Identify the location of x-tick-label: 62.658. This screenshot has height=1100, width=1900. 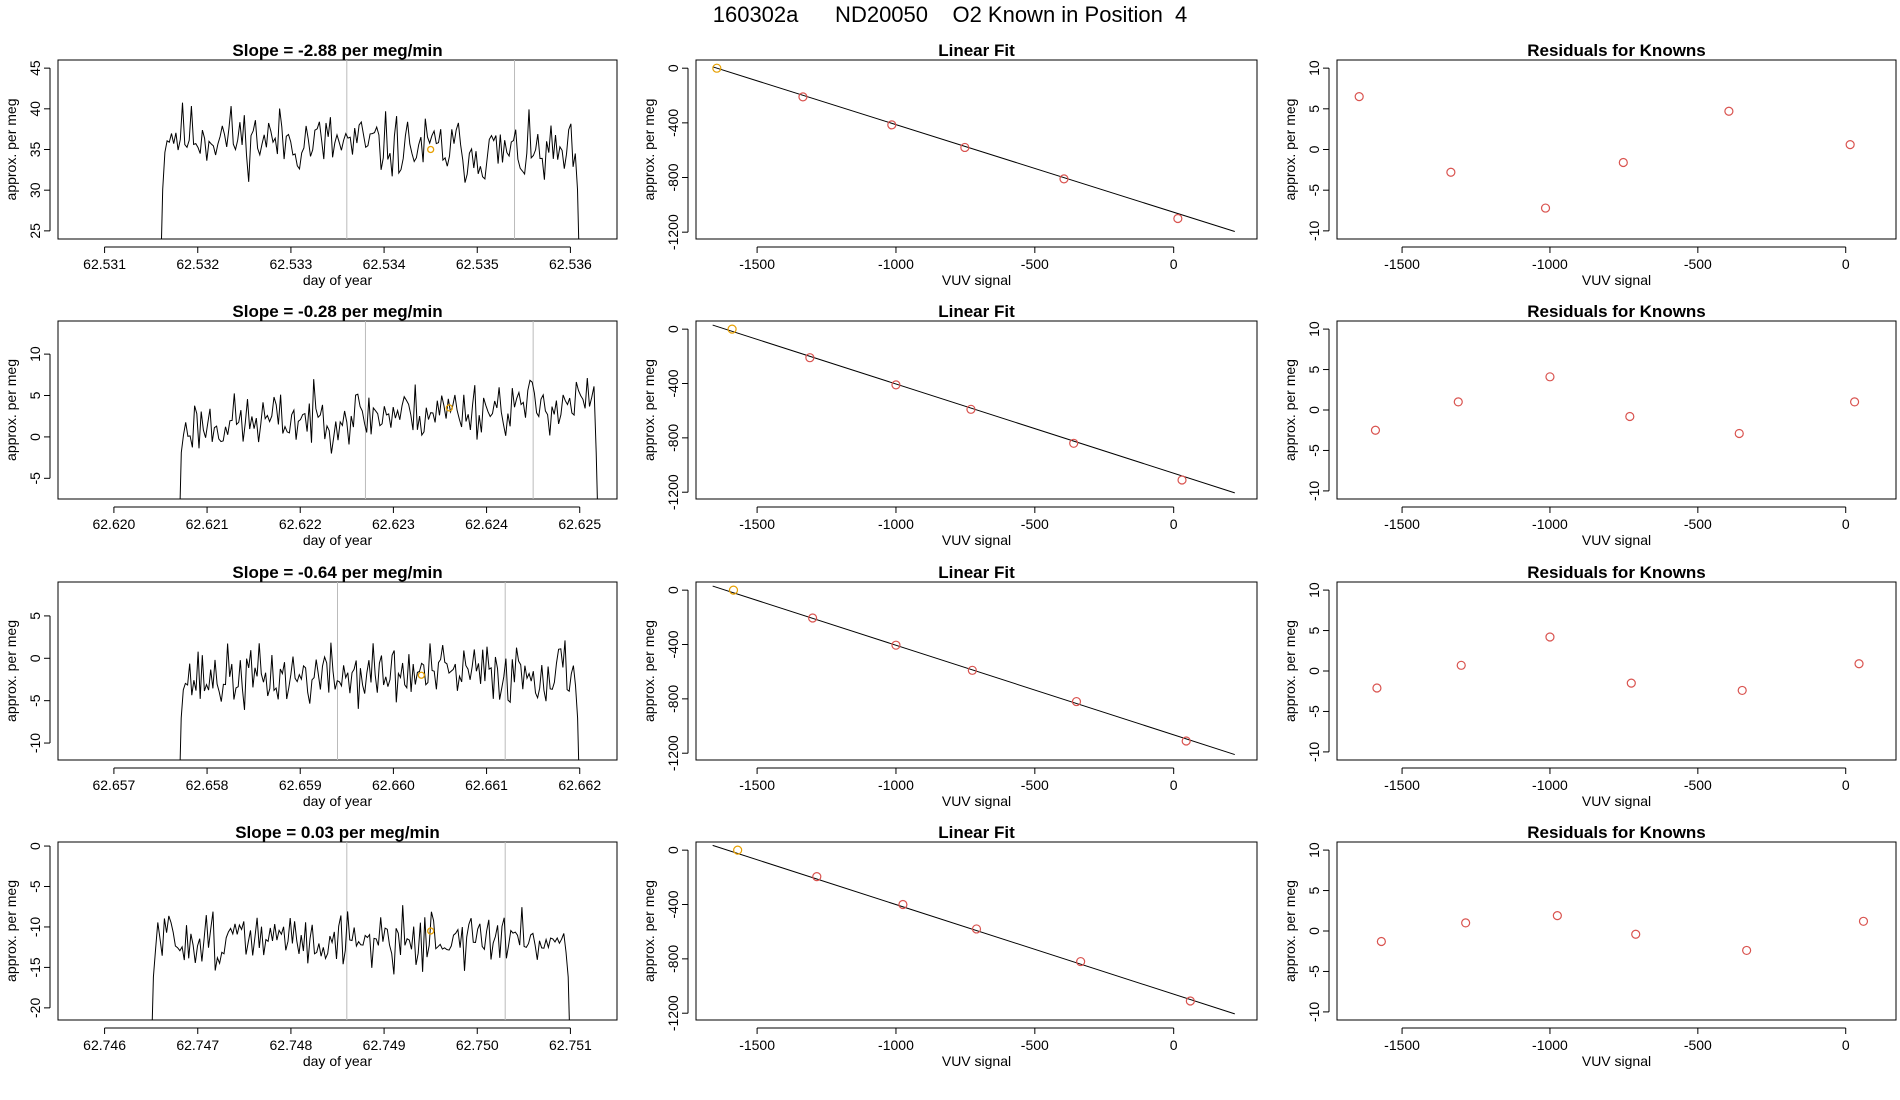
(207, 785).